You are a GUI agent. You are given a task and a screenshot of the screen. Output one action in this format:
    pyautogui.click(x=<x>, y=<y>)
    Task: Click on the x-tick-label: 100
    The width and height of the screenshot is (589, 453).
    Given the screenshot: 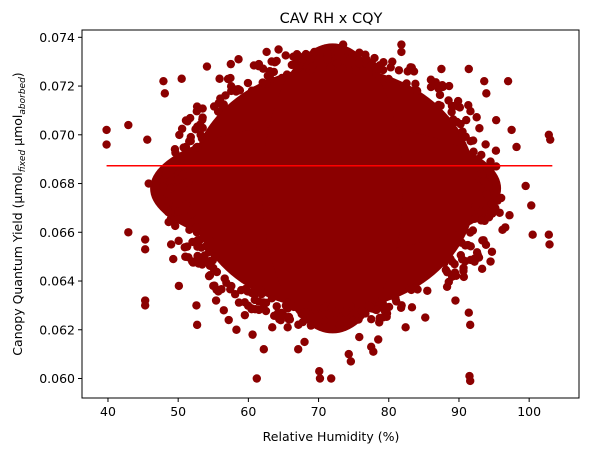 What is the action you would take?
    pyautogui.click(x=529, y=411)
    